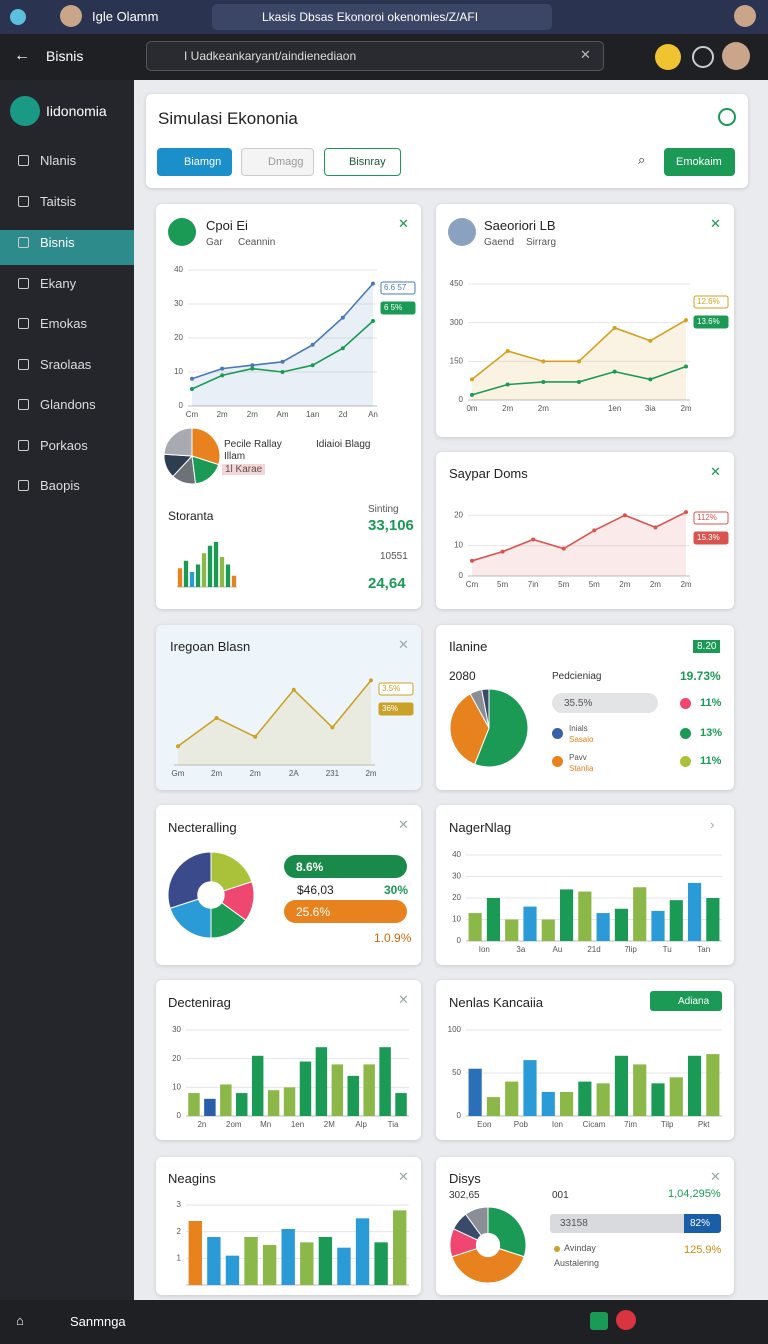 The width and height of the screenshot is (768, 1344). Describe the element at coordinates (589, 346) in the screenshot. I see `line-chart: 0 150 300 450 0m 2m 2m 1en 3ia 2m 12.6% 13.6%` at that location.